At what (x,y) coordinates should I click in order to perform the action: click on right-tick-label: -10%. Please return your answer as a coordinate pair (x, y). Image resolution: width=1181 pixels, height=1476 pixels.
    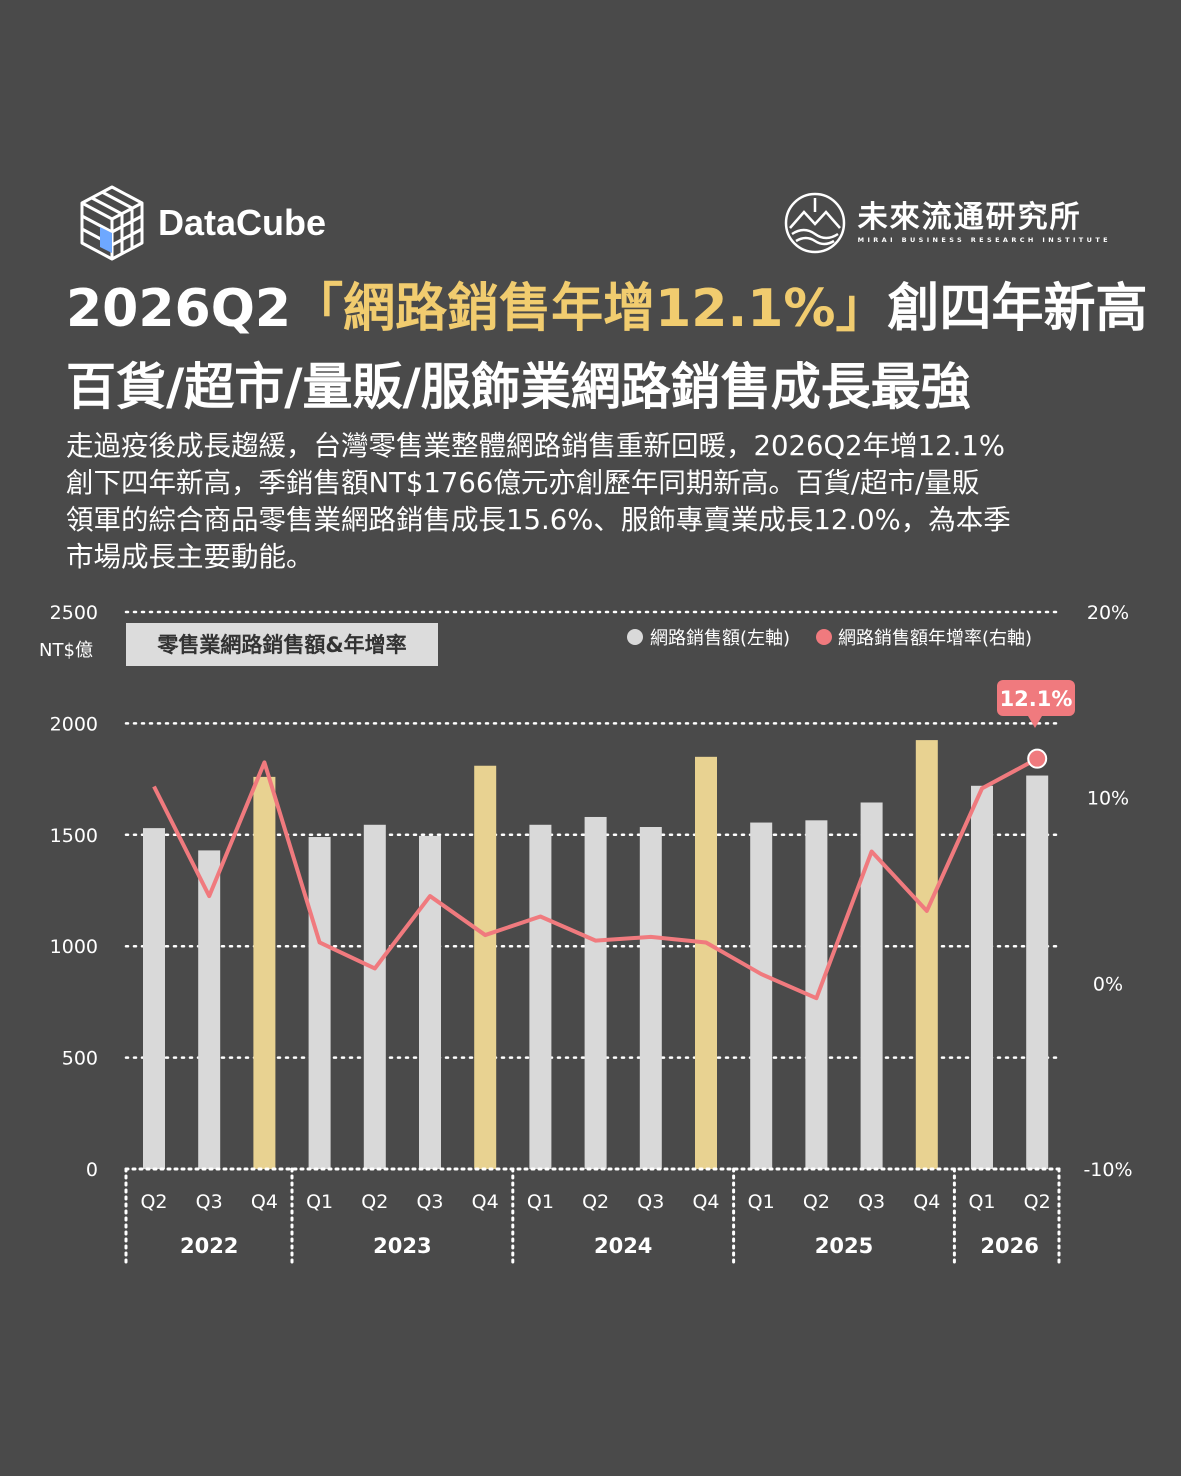
    Looking at the image, I should click on (1107, 1170).